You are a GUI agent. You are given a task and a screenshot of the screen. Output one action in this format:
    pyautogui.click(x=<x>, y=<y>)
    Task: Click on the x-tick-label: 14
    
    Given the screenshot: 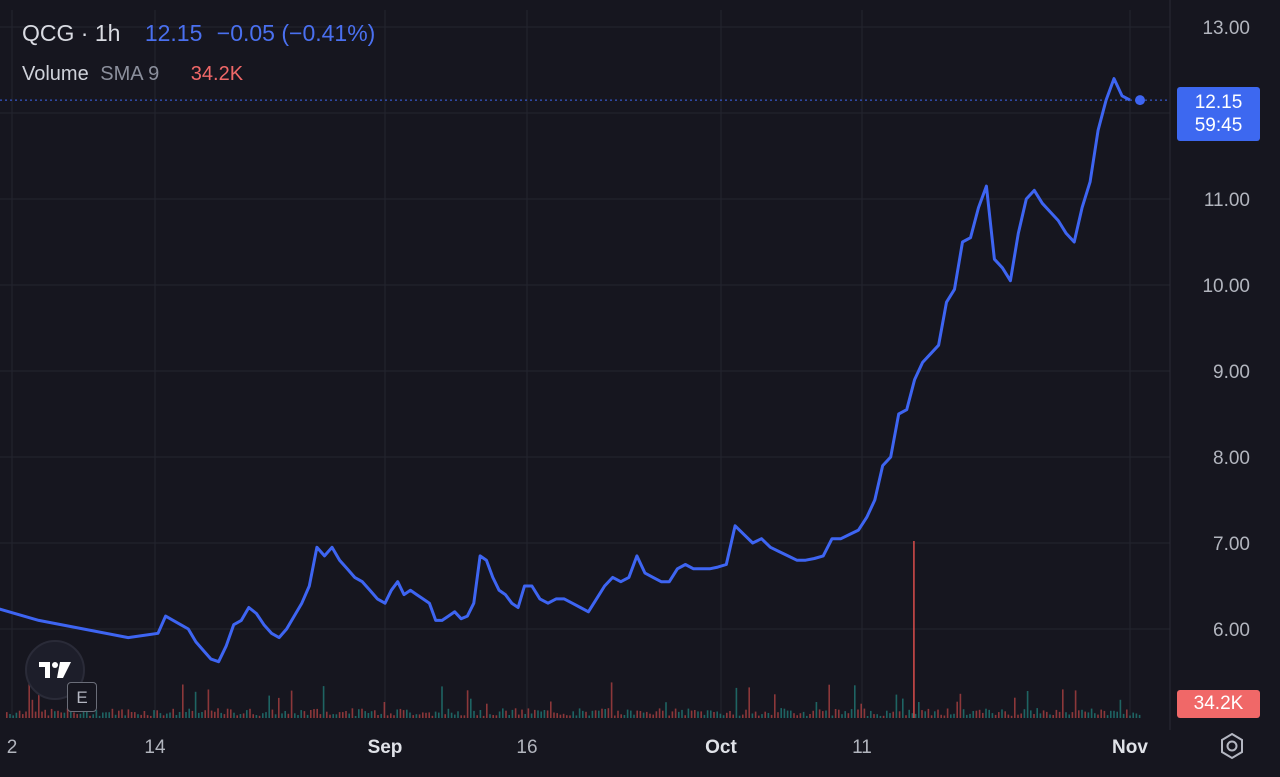 What is the action you would take?
    pyautogui.click(x=155, y=747)
    